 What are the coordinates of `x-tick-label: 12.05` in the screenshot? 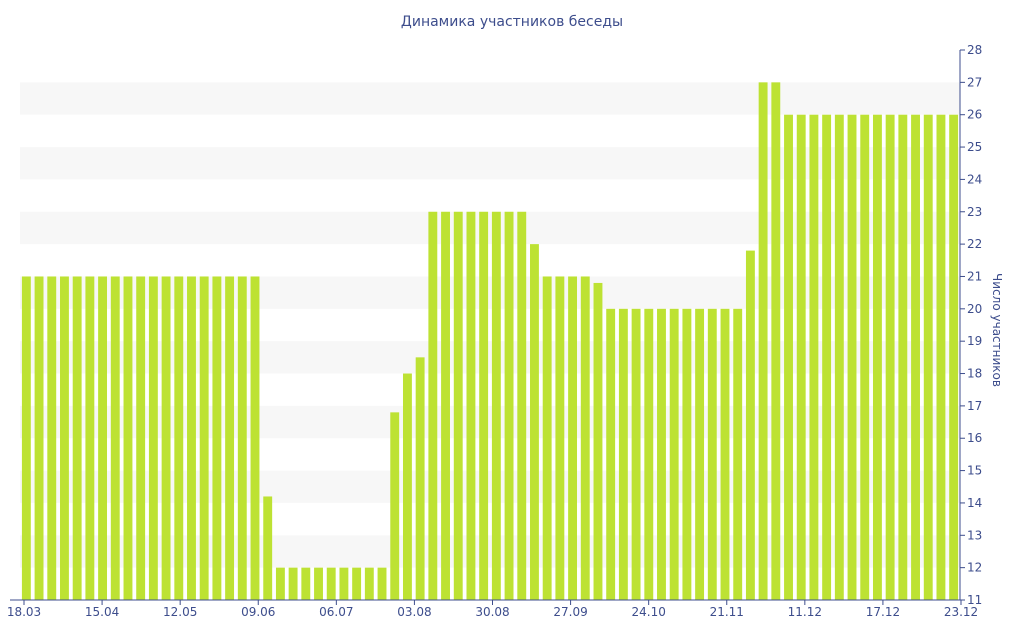 It's located at (180, 612).